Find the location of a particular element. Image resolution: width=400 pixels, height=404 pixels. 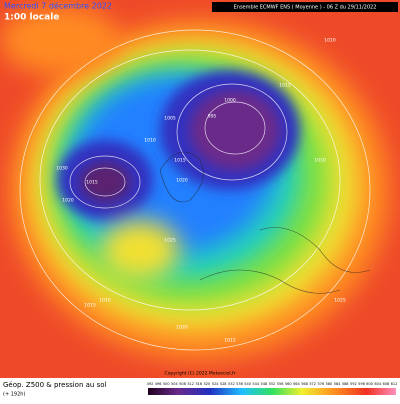

colorbar-tick-label: 580 is located at coordinates (329, 384).